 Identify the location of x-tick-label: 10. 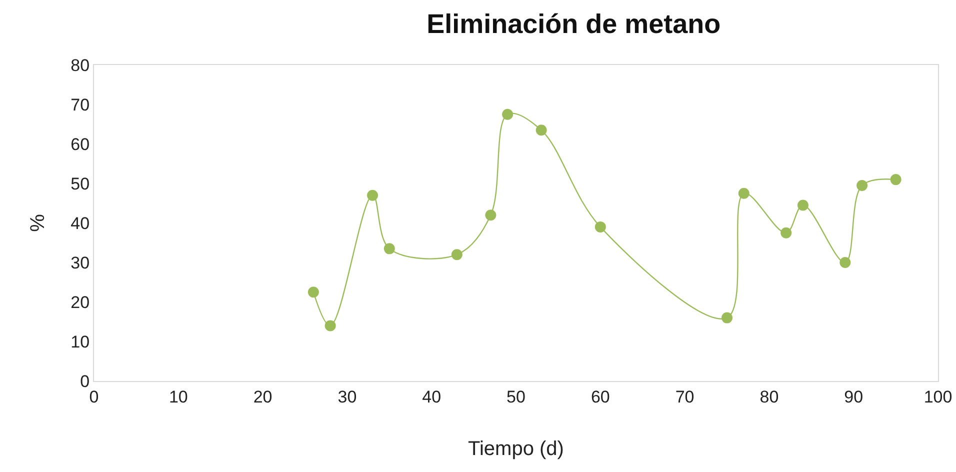
(178, 396).